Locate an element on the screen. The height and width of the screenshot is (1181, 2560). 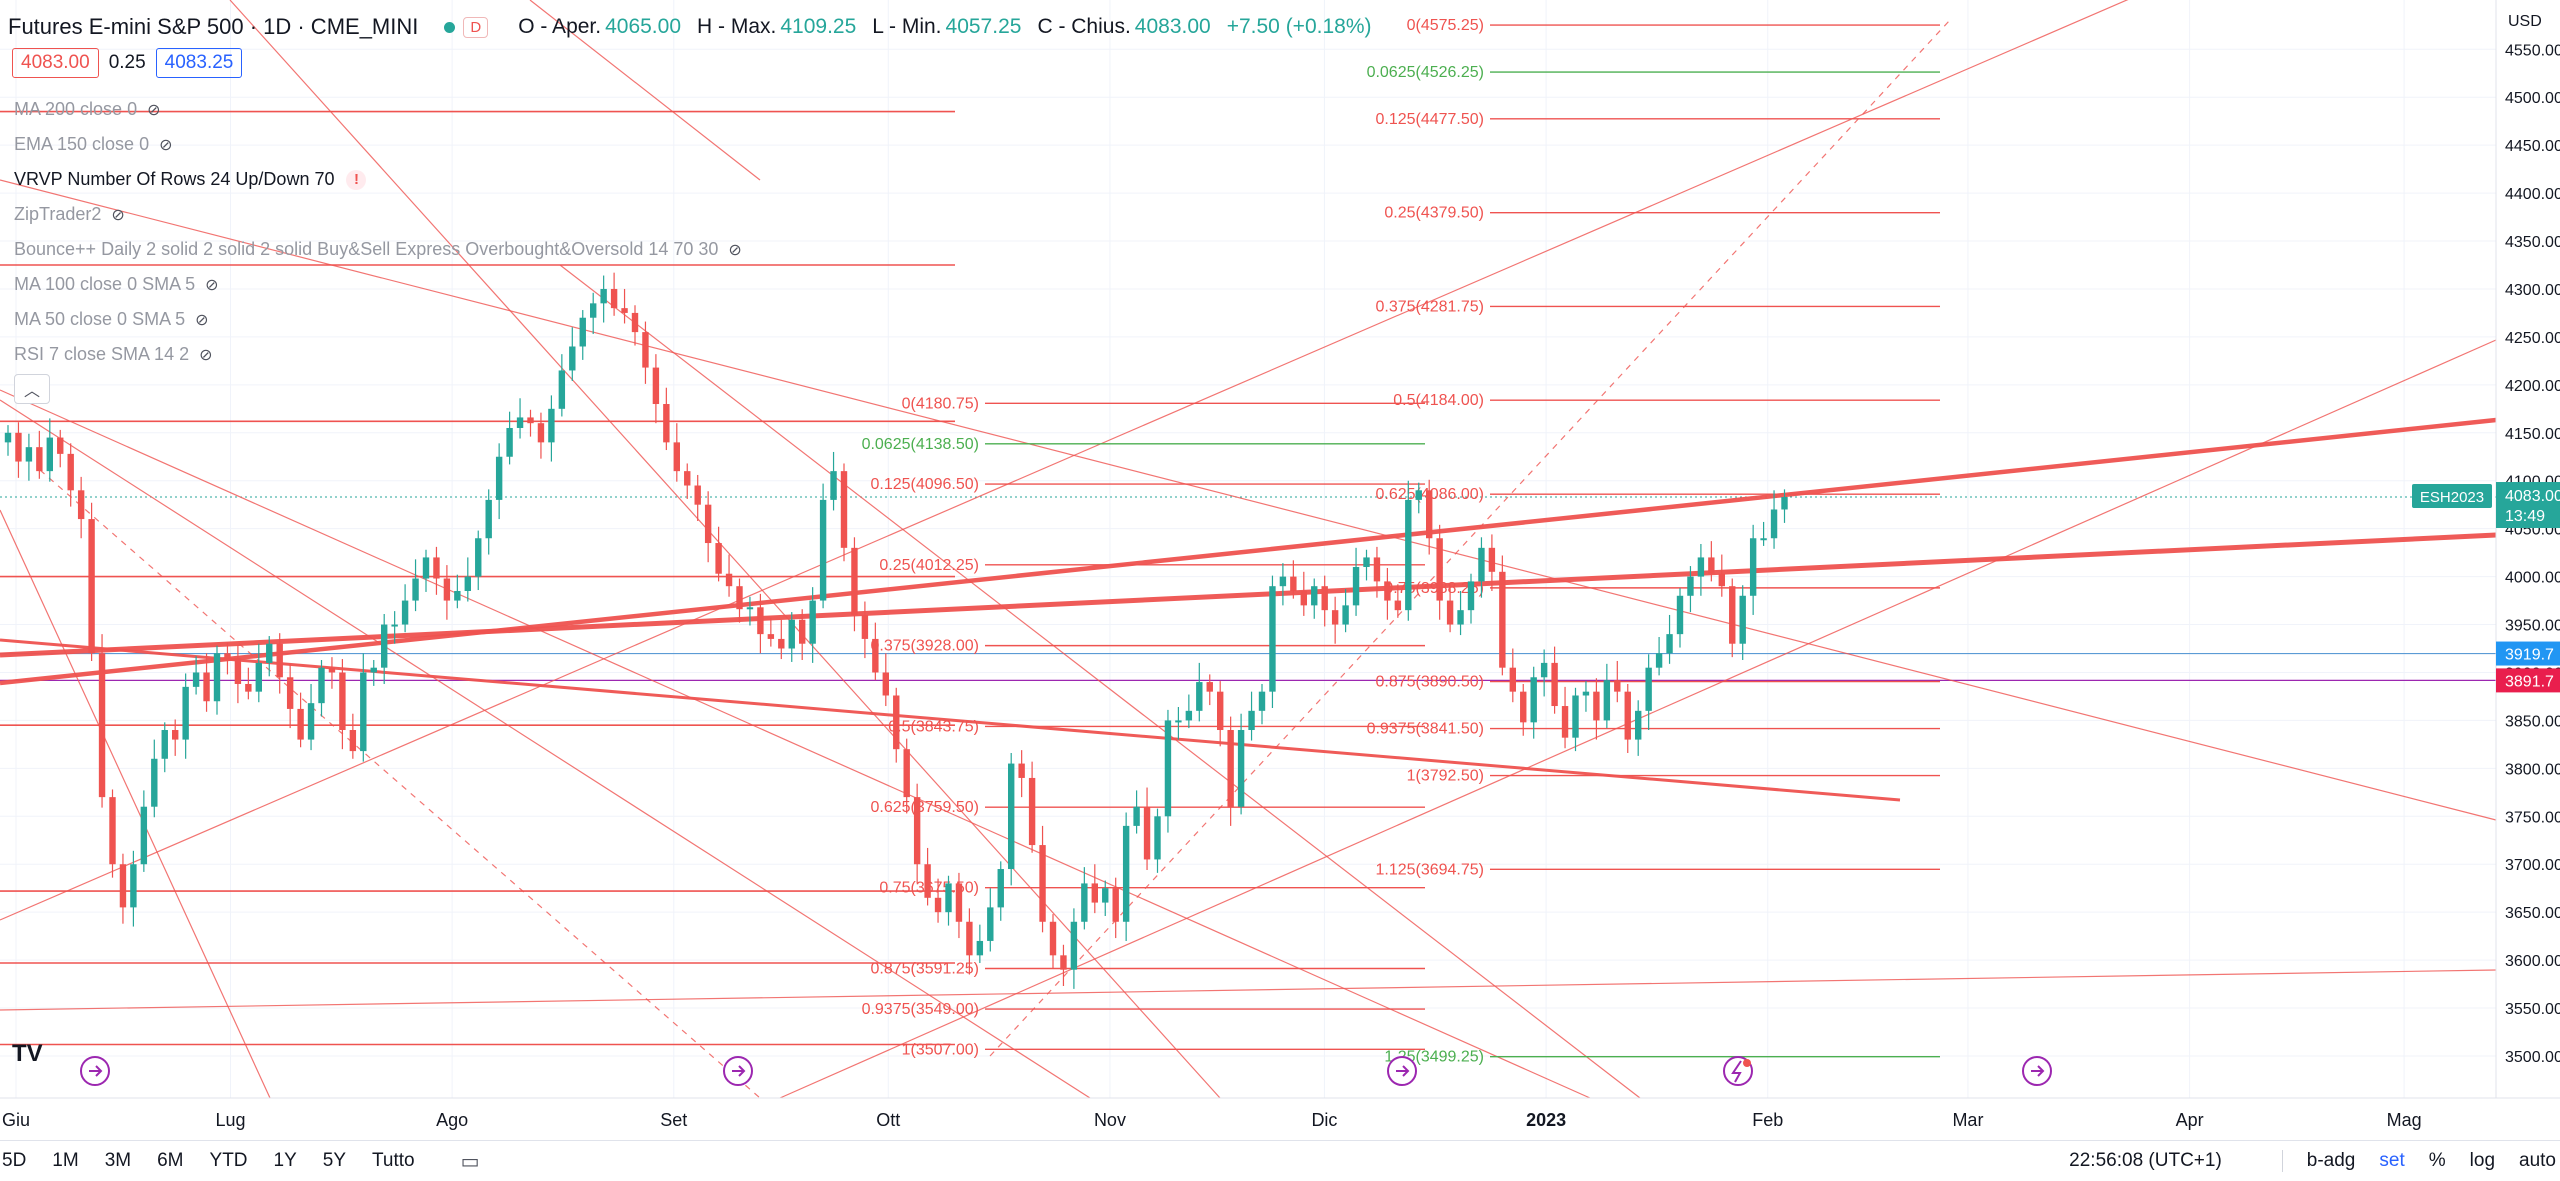
ohlc-low-value: 4057.25 is located at coordinates (983, 26).